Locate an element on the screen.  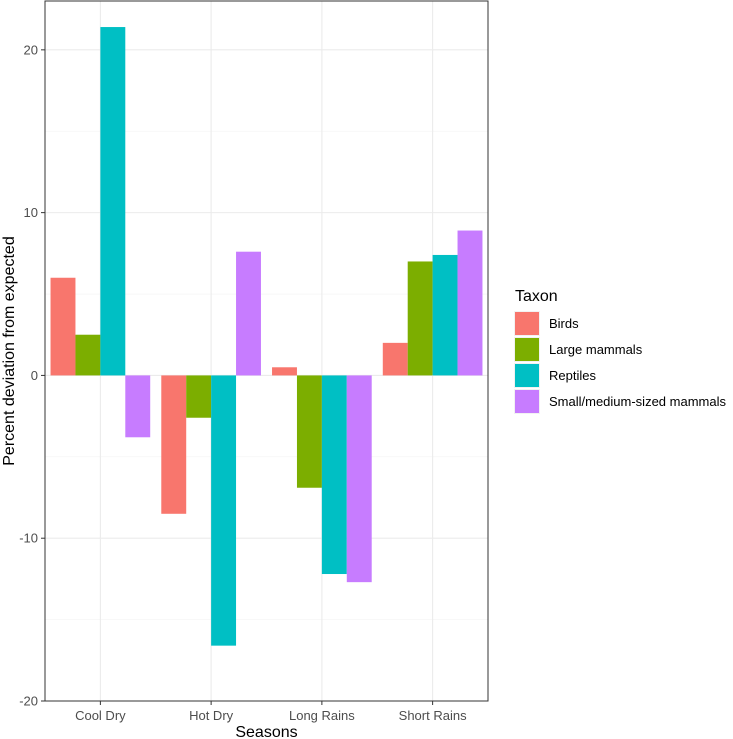
y-tick-label: 10 is located at coordinates (31, 212).